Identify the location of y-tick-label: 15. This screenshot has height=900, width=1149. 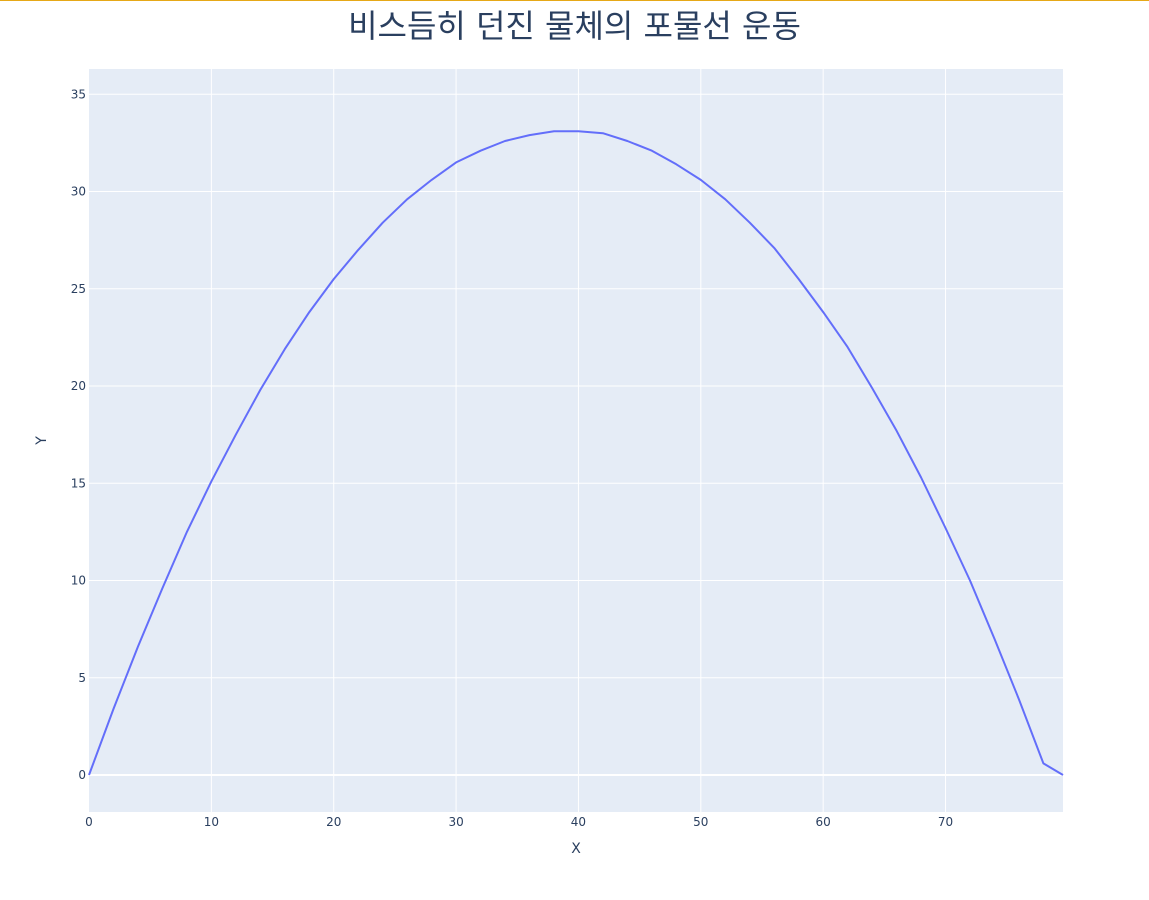
(78, 483).